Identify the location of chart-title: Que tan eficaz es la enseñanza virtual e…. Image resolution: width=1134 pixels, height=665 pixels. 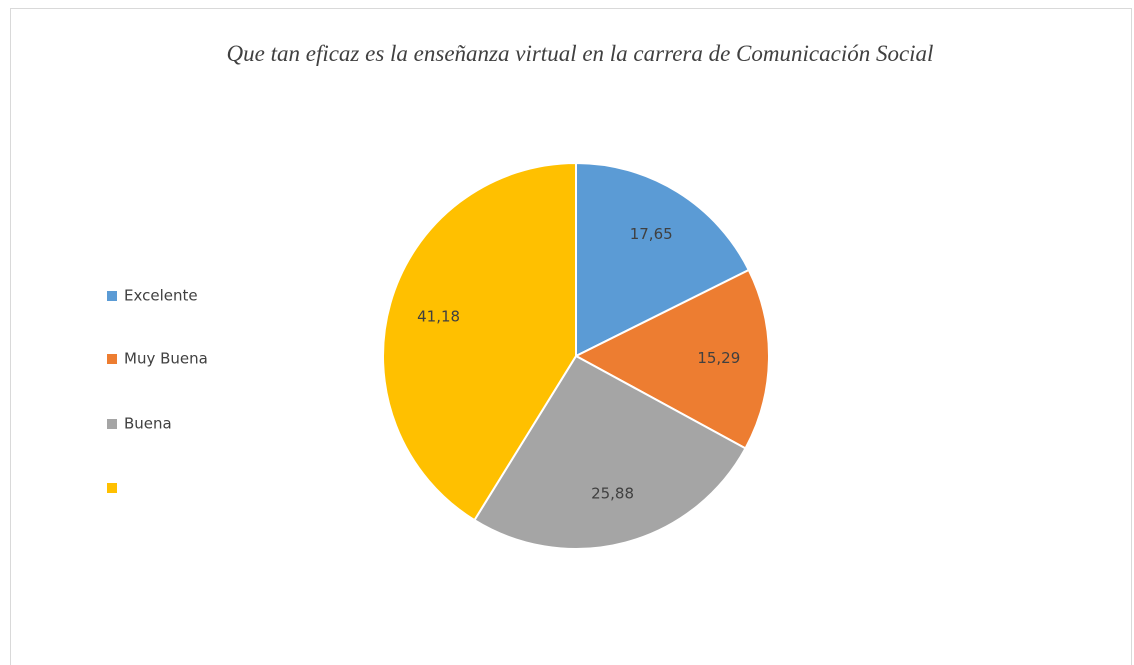
(580, 53).